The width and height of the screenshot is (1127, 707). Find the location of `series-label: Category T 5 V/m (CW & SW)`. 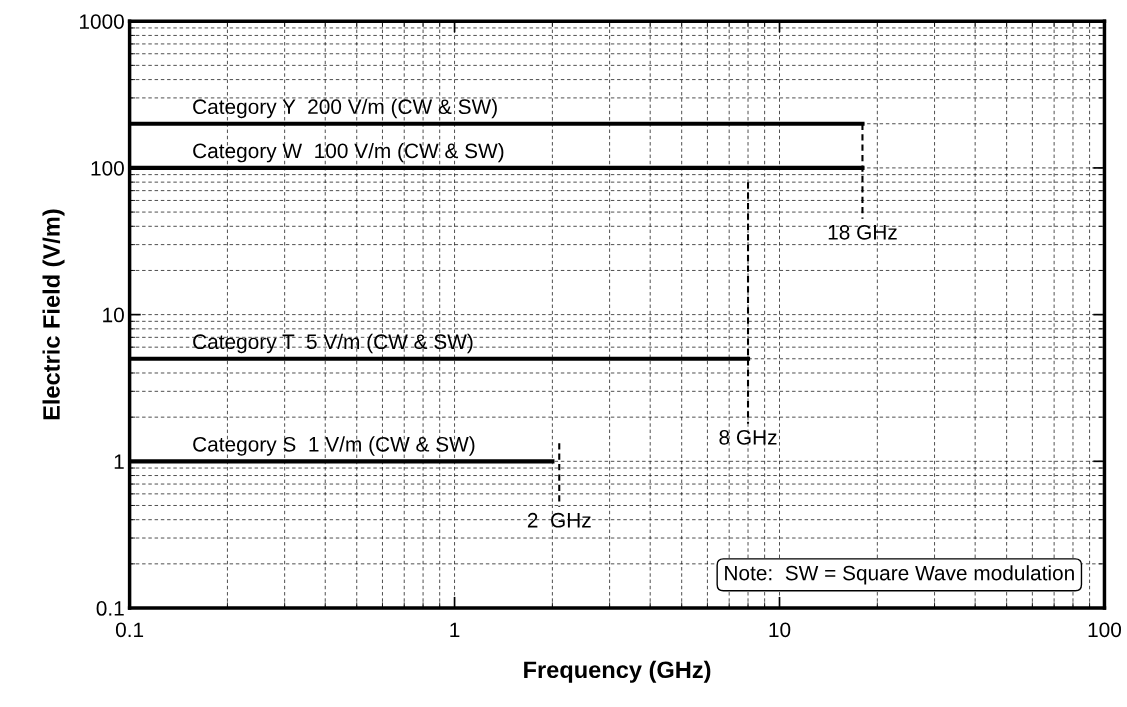

series-label: Category T 5 V/m (CW & SW) is located at coordinates (333, 343).